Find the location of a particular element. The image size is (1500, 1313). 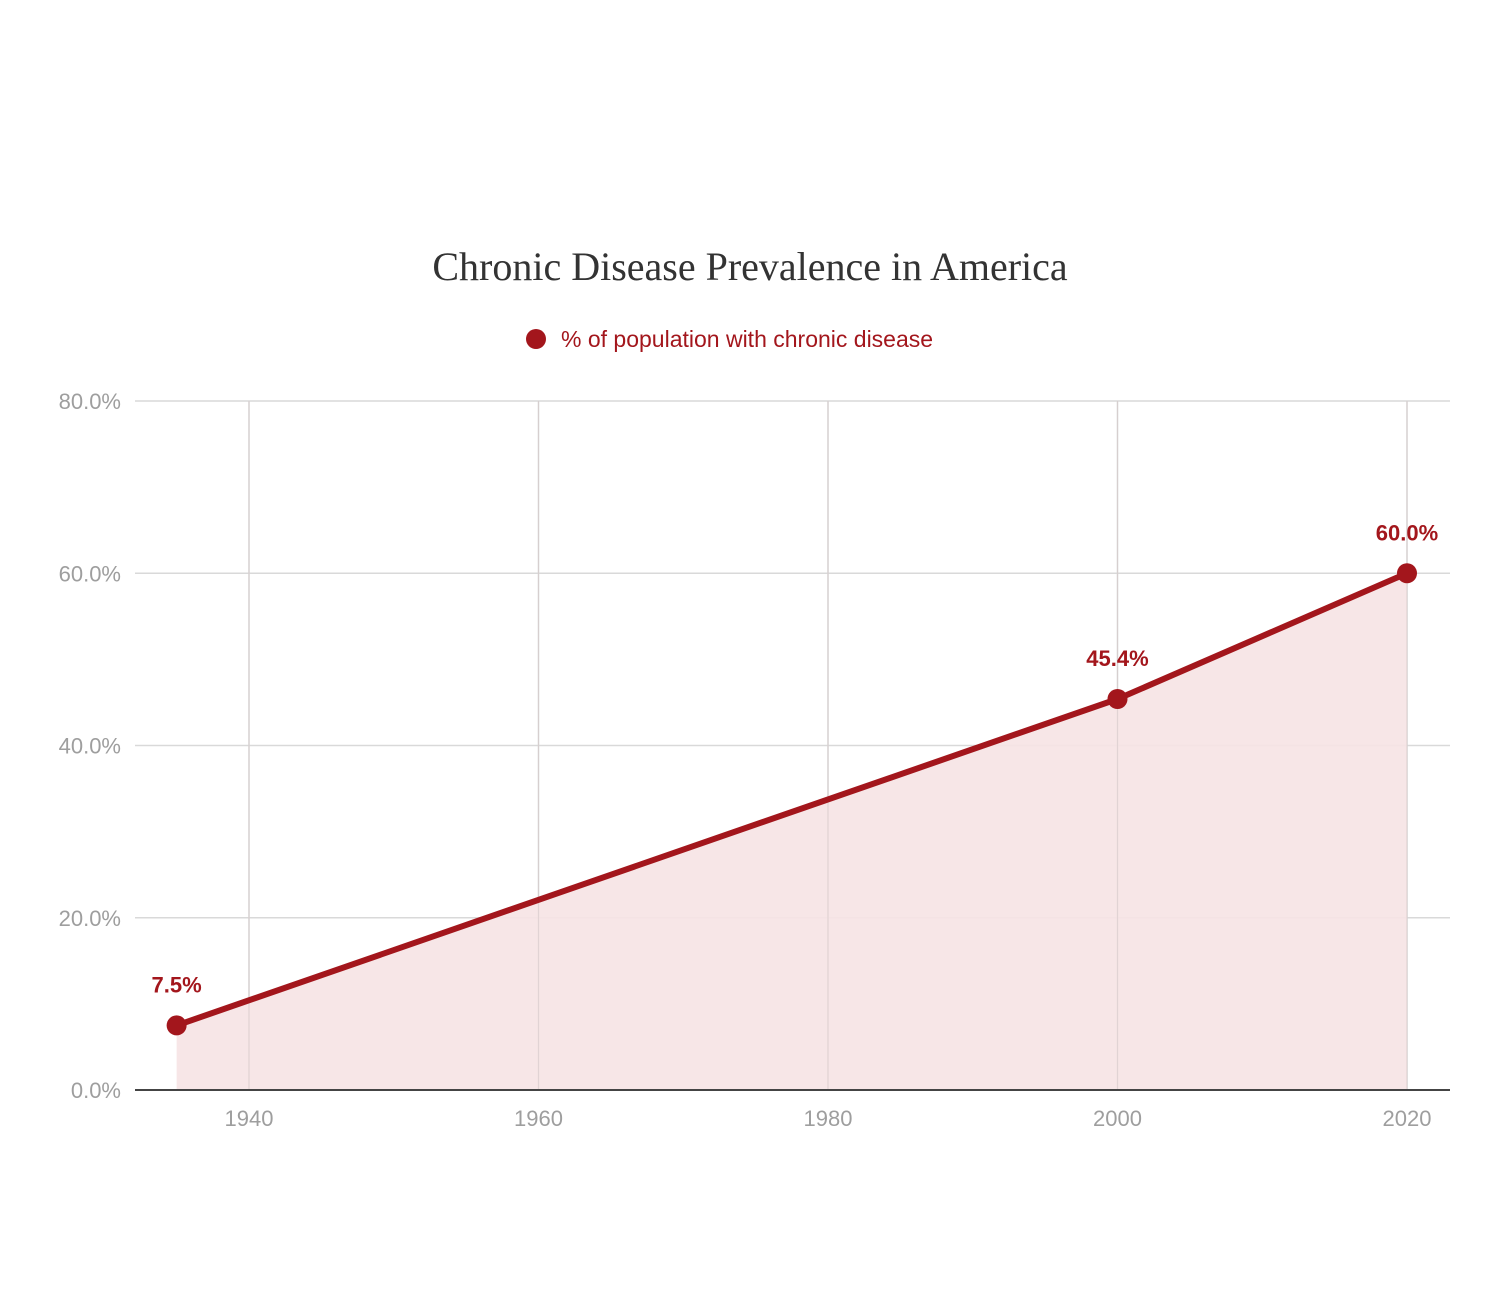

legend: % of population with chronic disease is located at coordinates (729, 339).